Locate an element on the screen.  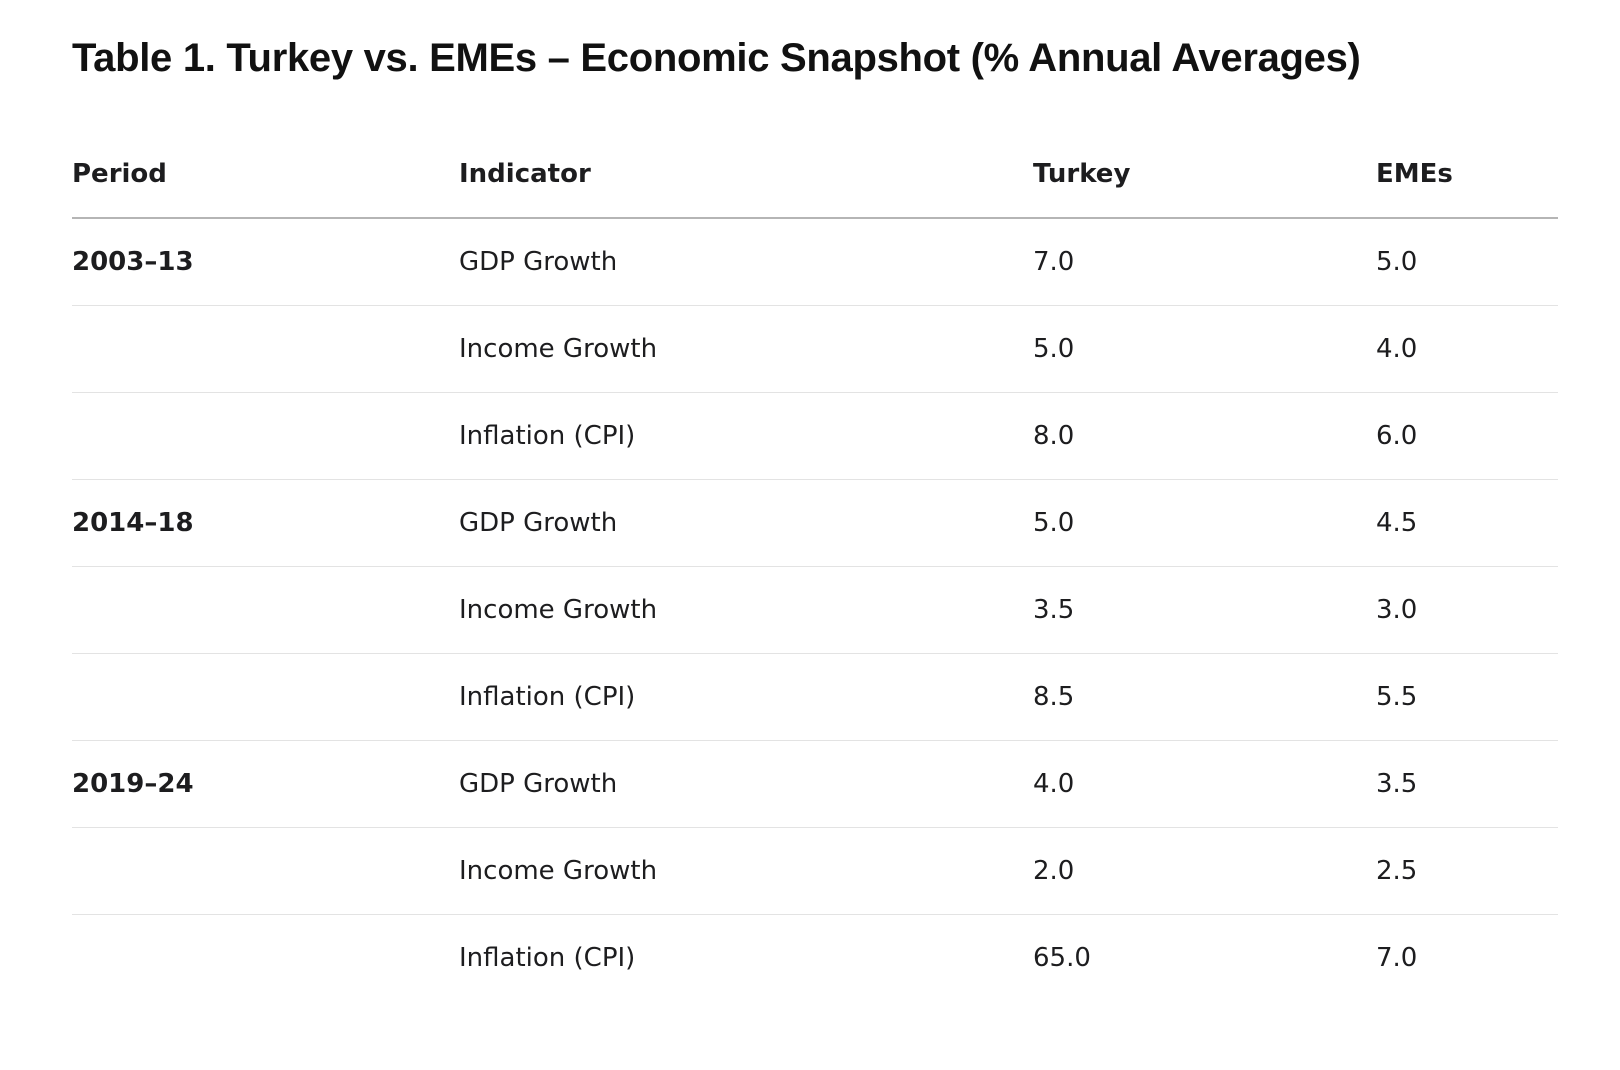
period-cell: 2014–18 is located at coordinates (265, 523).